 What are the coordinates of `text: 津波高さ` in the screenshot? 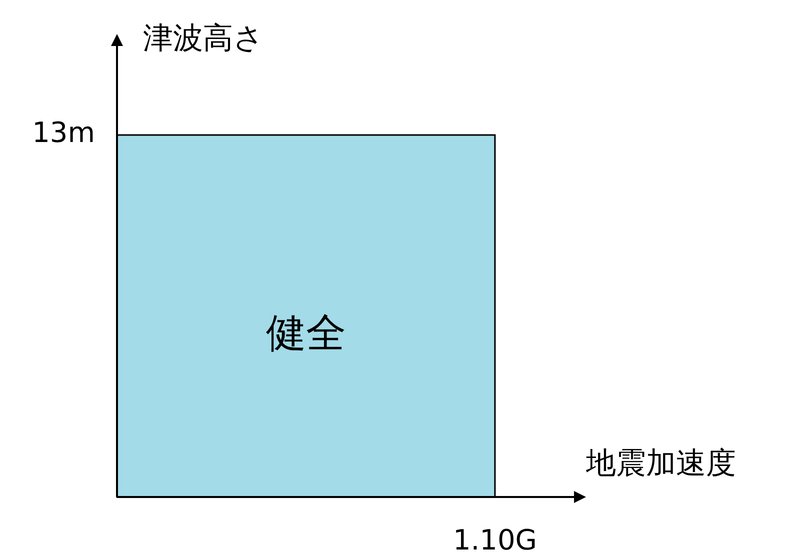 It's located at (203, 38).